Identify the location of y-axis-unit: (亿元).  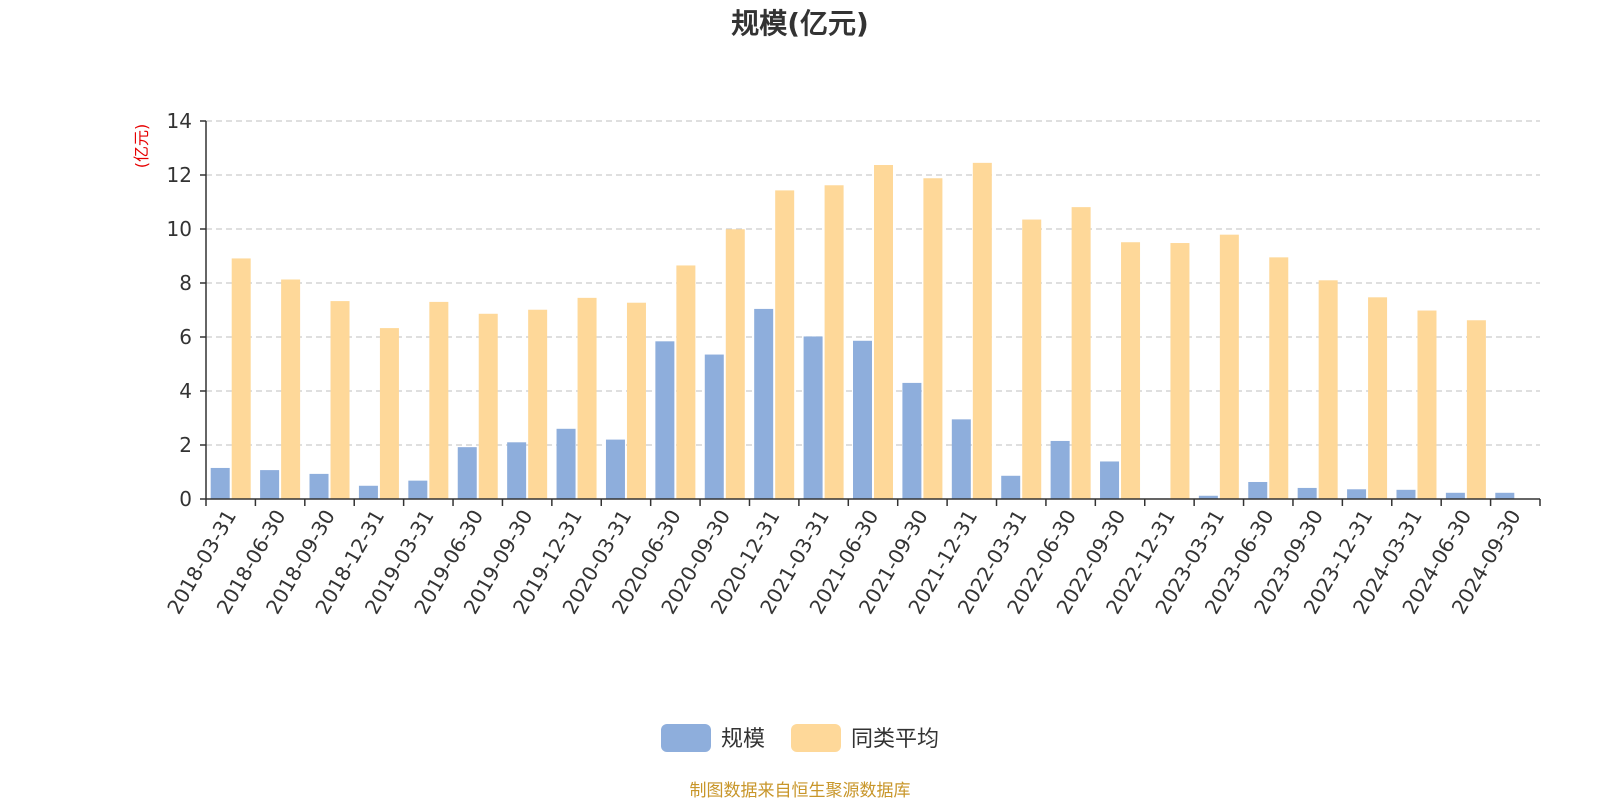
(141, 146).